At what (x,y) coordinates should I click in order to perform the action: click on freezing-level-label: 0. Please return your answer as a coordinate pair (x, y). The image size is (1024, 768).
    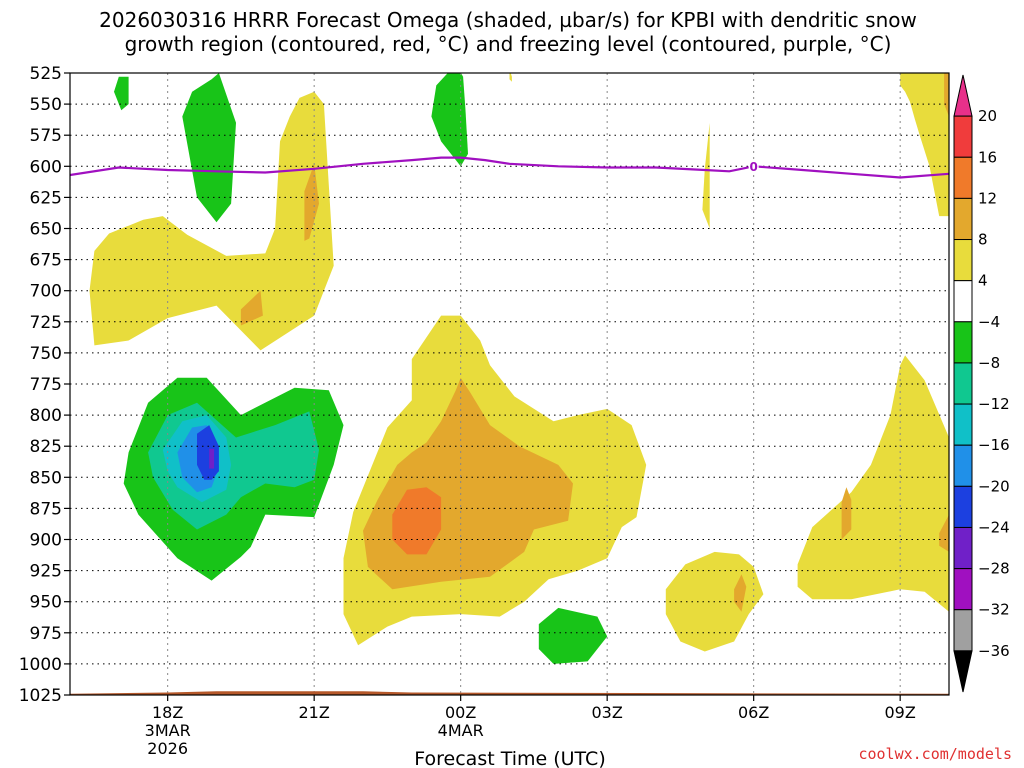
    Looking at the image, I should click on (753, 167).